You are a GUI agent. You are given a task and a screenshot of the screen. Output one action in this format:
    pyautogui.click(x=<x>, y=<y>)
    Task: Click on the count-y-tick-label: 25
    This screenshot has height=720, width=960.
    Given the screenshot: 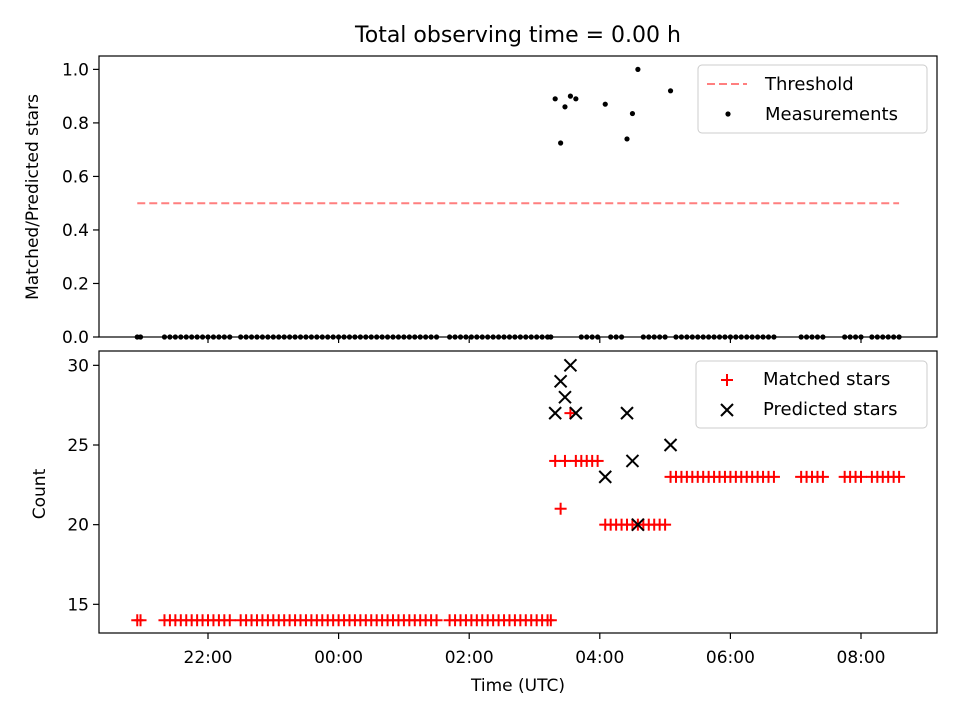 What is the action you would take?
    pyautogui.click(x=78, y=446)
    